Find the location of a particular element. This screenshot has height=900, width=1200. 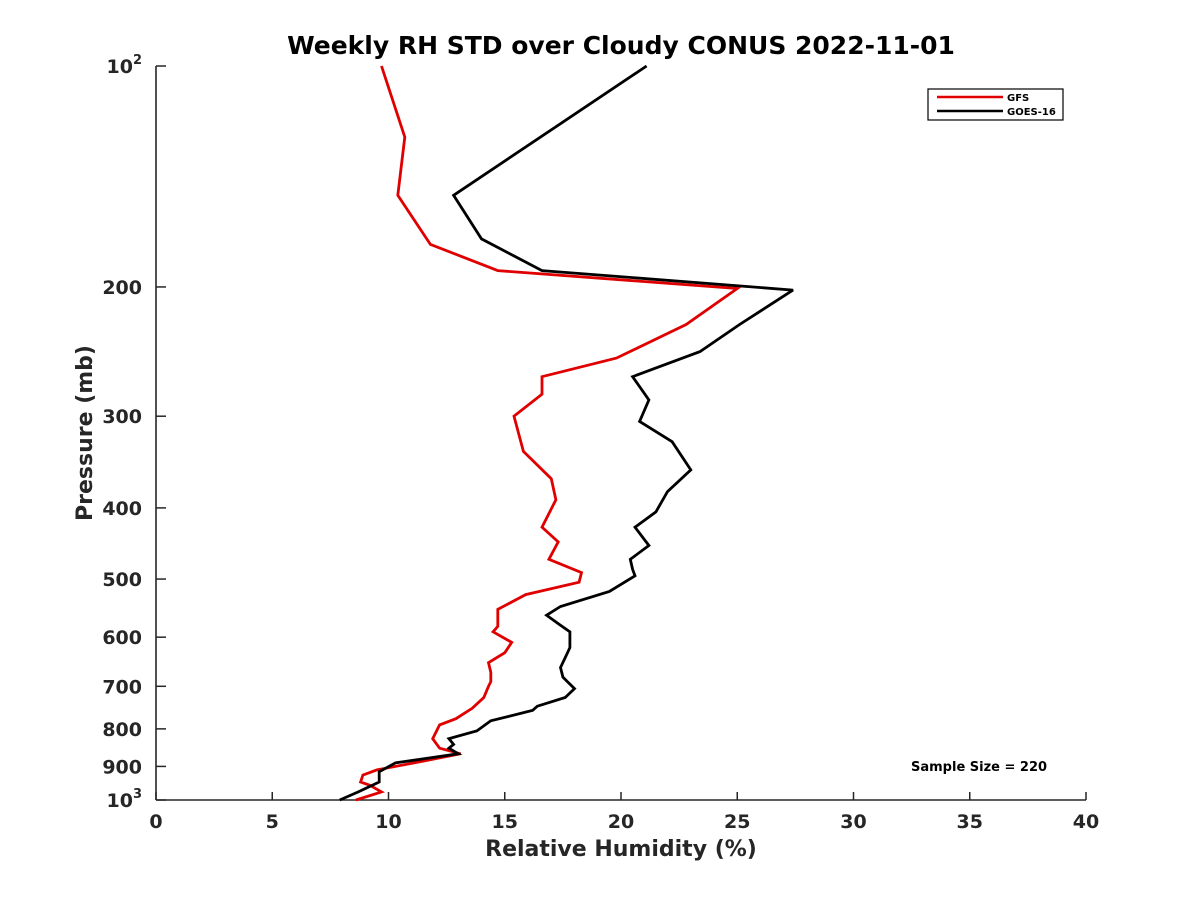

y-axis-label: Pressure (mb) is located at coordinates (85, 433).